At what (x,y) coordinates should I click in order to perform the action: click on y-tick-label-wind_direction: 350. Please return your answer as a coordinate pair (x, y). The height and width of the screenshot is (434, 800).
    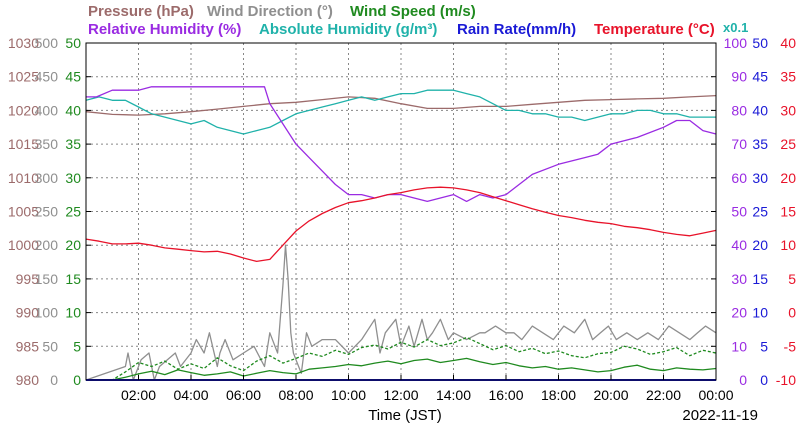
    Looking at the image, I should click on (47, 144).